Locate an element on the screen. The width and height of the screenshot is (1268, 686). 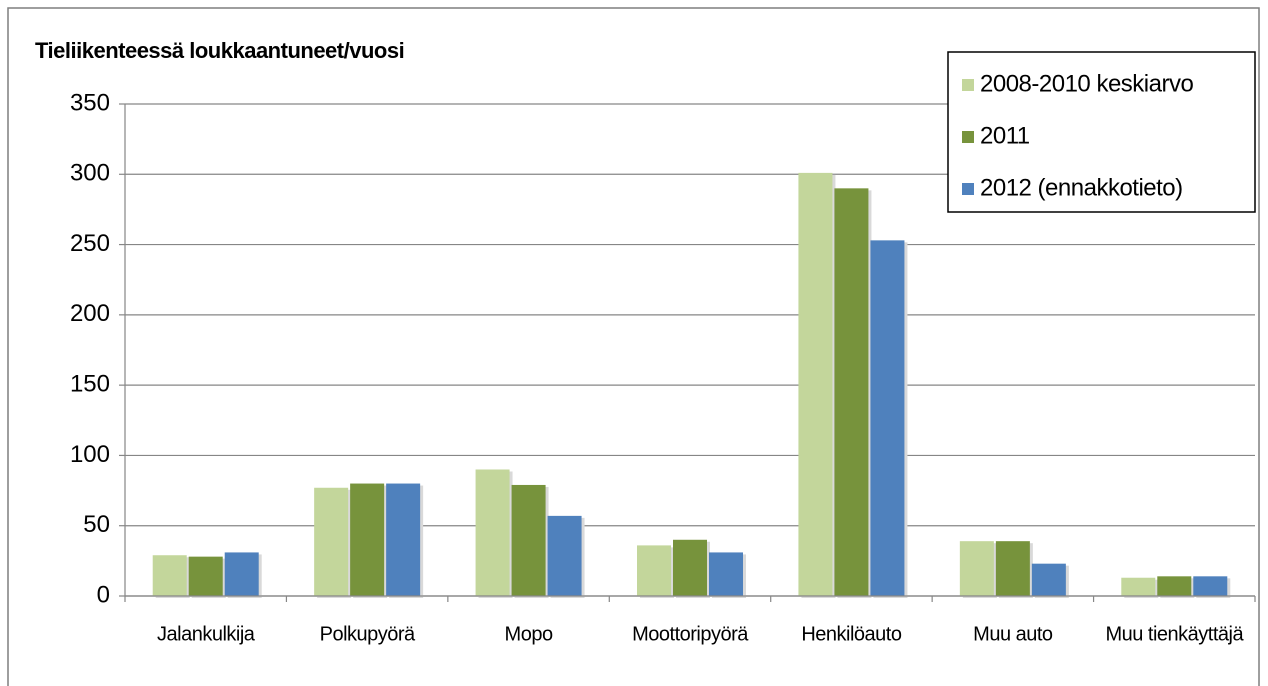
x-tick-label: Polkupyörä is located at coordinates (368, 634).